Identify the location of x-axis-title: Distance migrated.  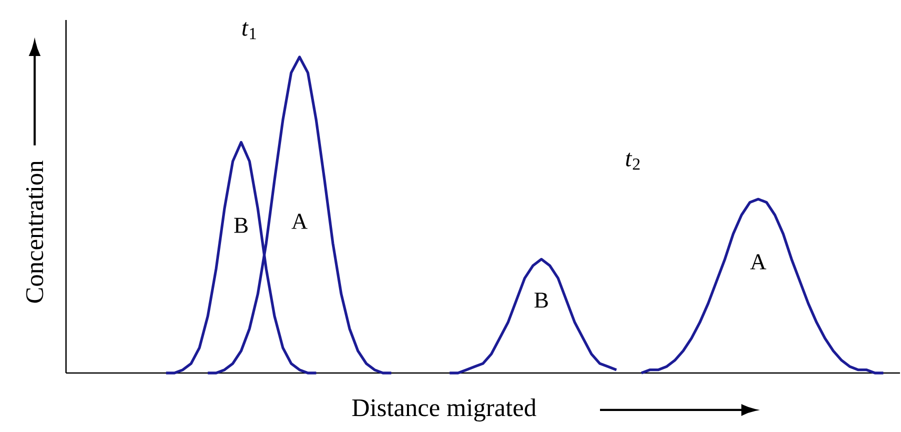
(444, 410).